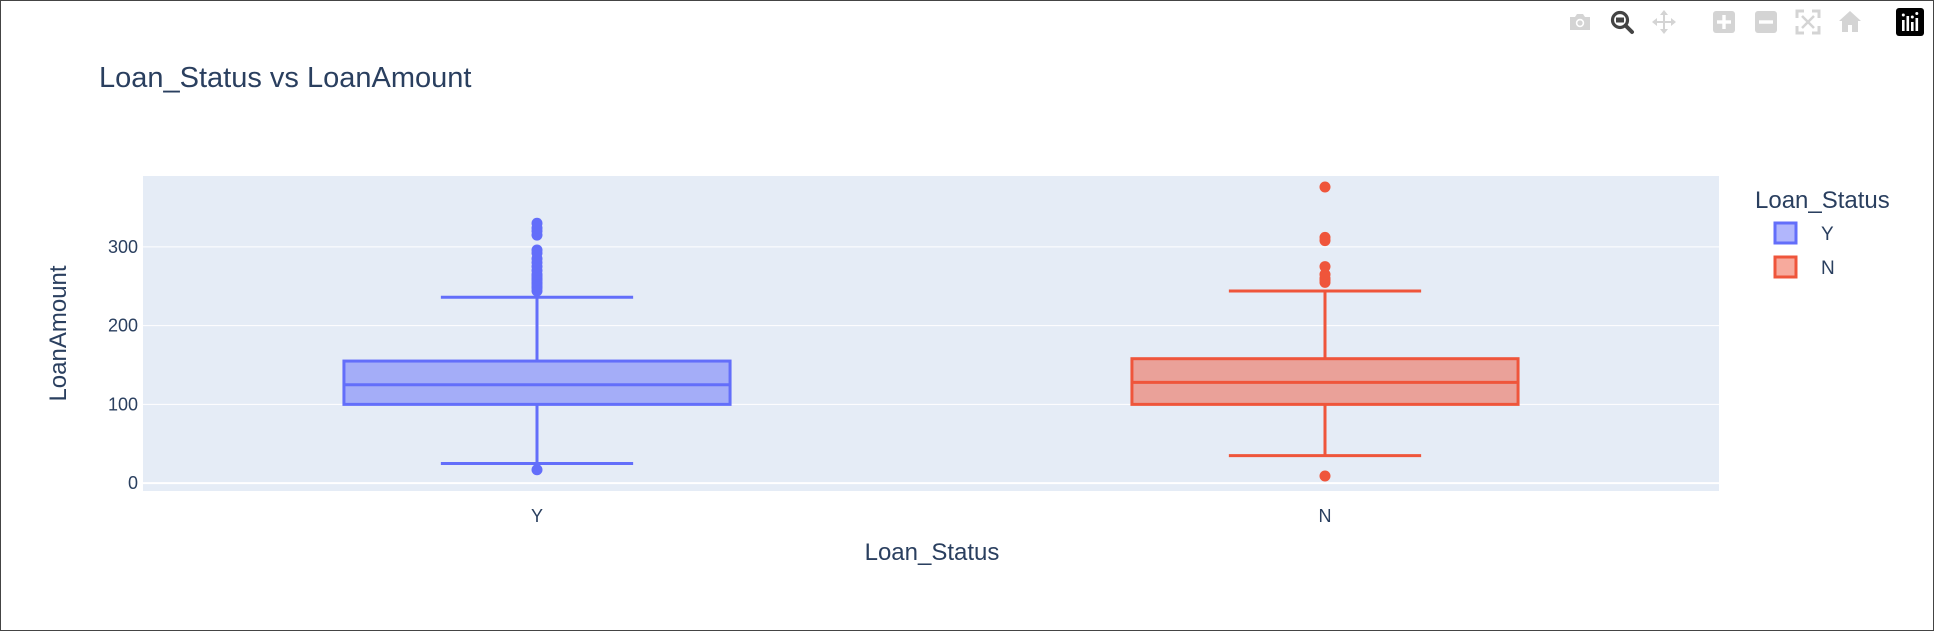 This screenshot has width=1934, height=631. I want to click on chart-title: Loan_Status vs LoanAmount, so click(285, 78).